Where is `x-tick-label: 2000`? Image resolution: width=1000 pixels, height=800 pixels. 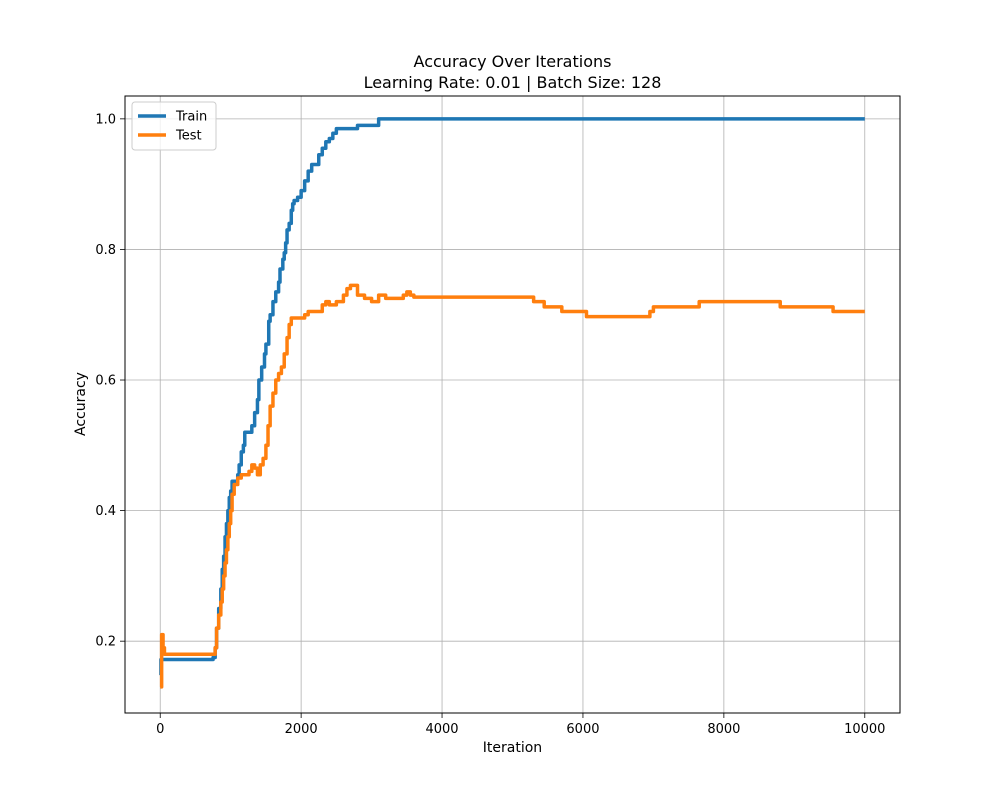
x-tick-label: 2000 is located at coordinates (301, 729).